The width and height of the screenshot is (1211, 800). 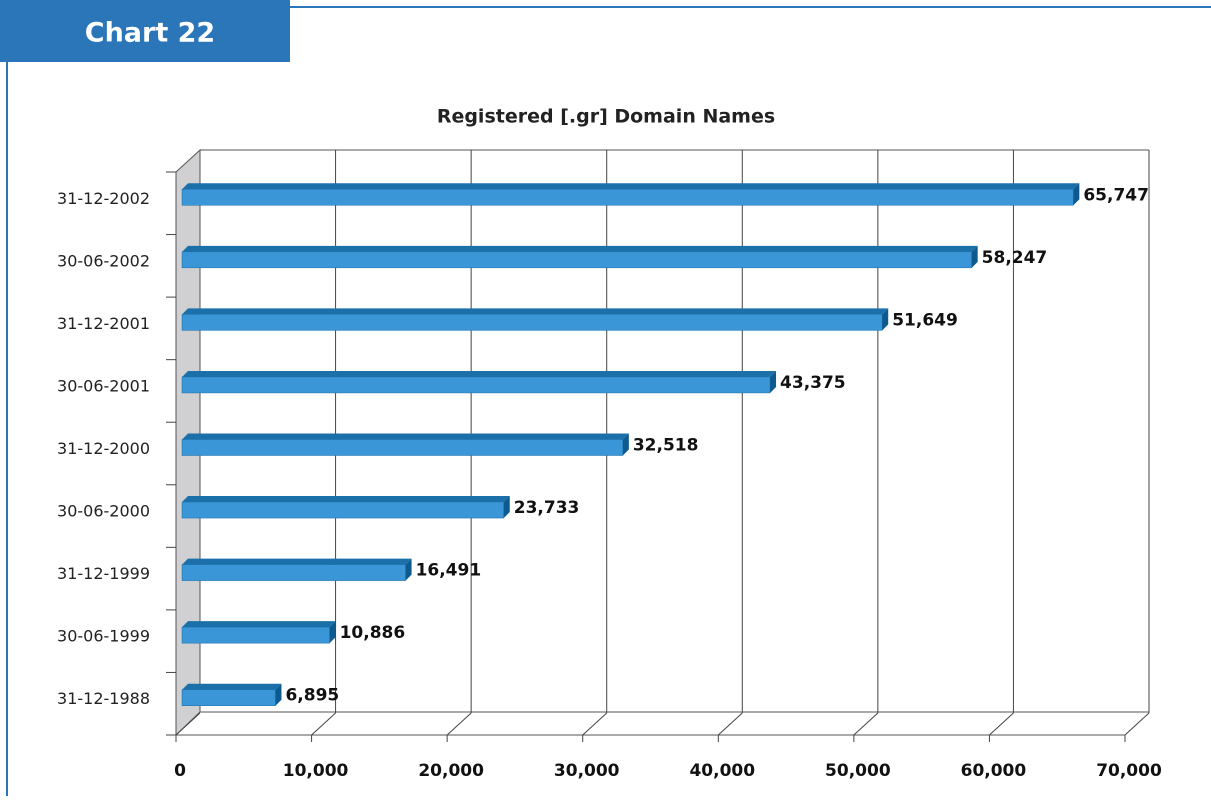 What do you see at coordinates (103, 636) in the screenshot?
I see `y-tick-label: 30-06-1999` at bounding box center [103, 636].